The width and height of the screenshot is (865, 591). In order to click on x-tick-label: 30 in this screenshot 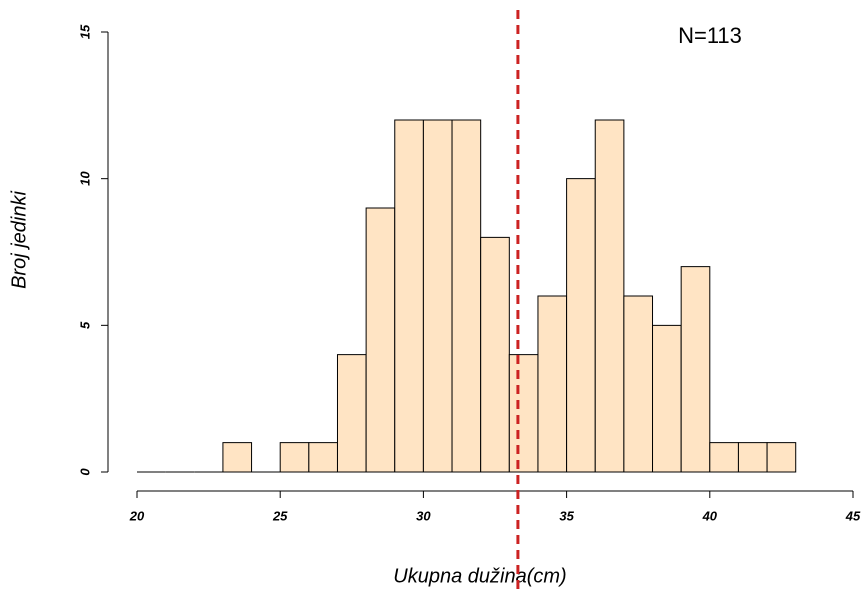, I will do `click(423, 515)`.